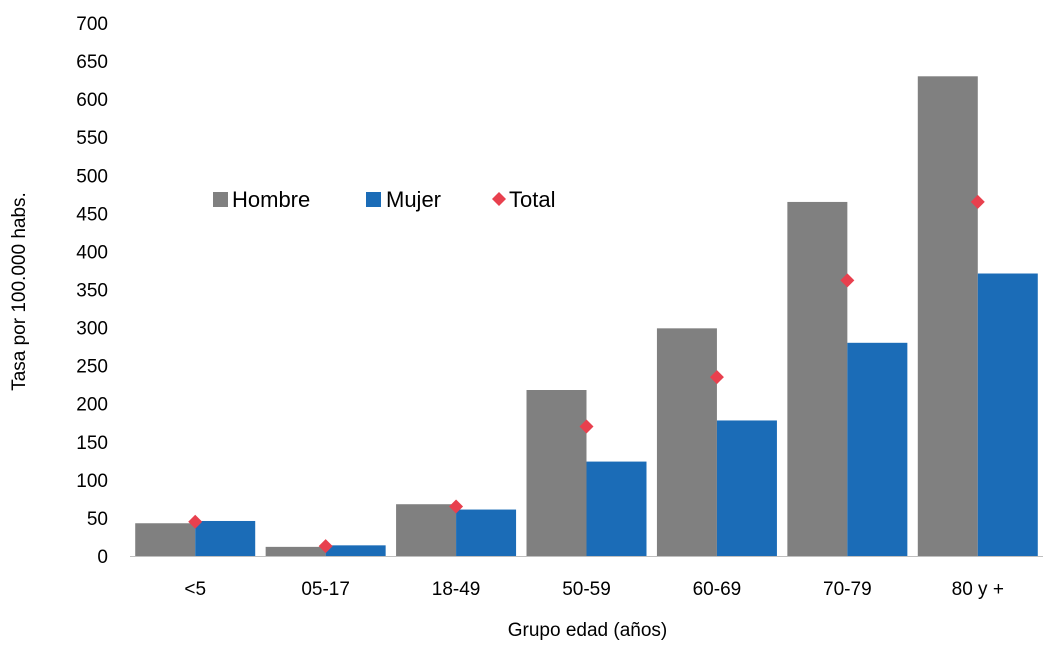  Describe the element at coordinates (19, 291) in the screenshot. I see `y-axis-title: Tasa por 100.000 habs.` at that location.